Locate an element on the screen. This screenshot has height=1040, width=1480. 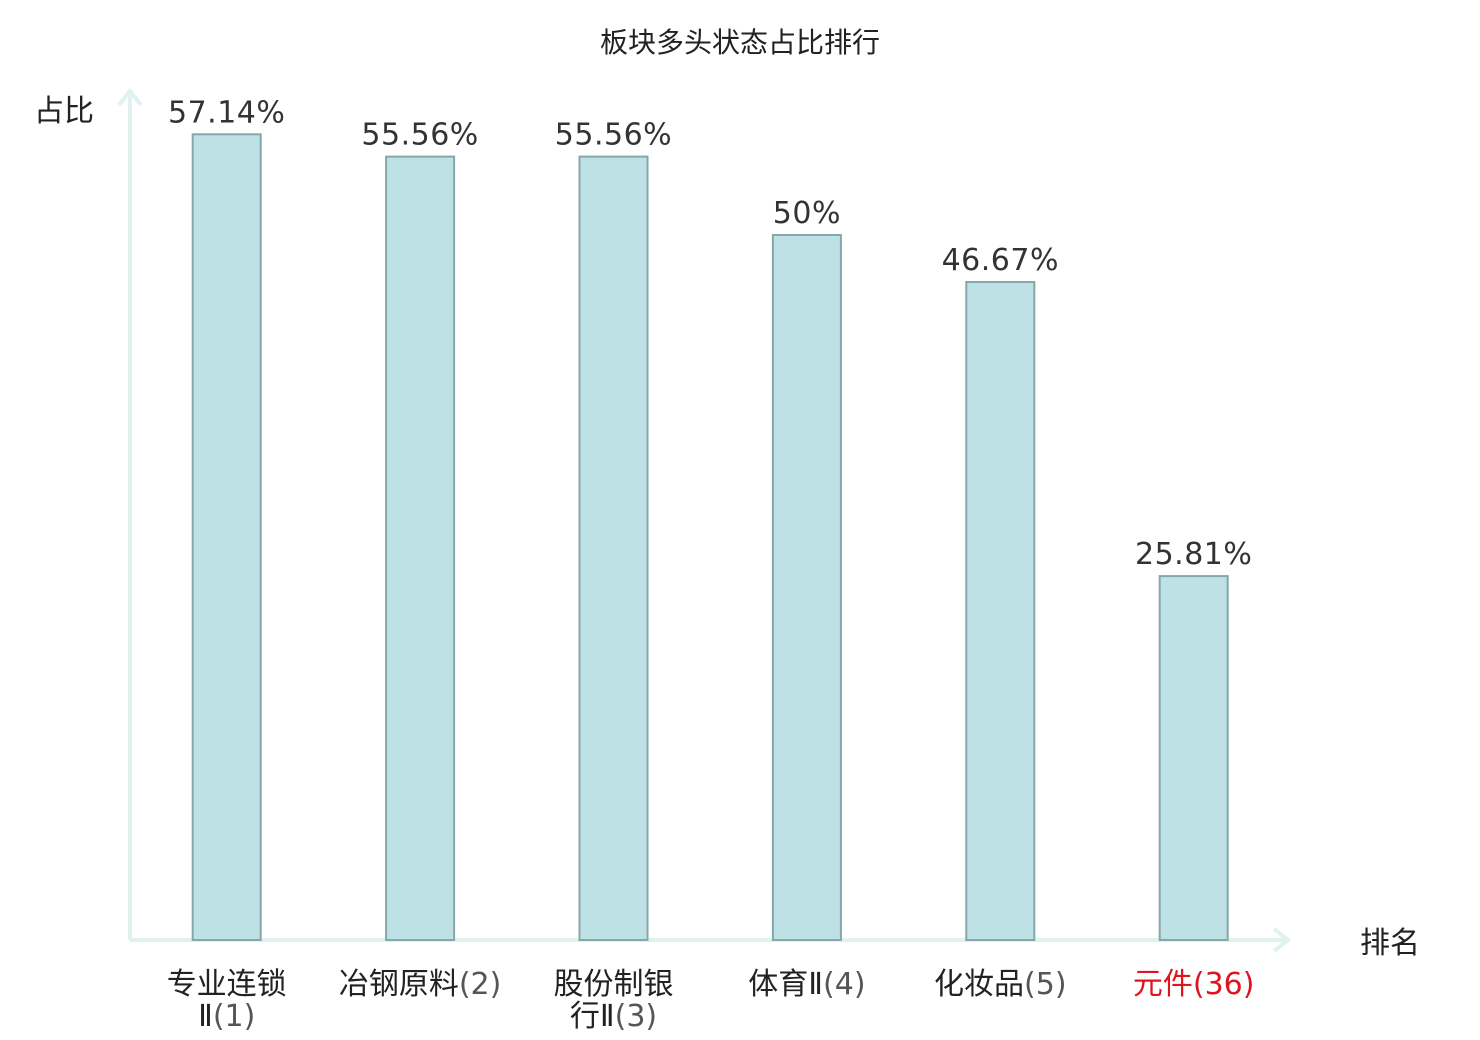
category-label-3-line-1: 股份制银 is located at coordinates (614, 984).